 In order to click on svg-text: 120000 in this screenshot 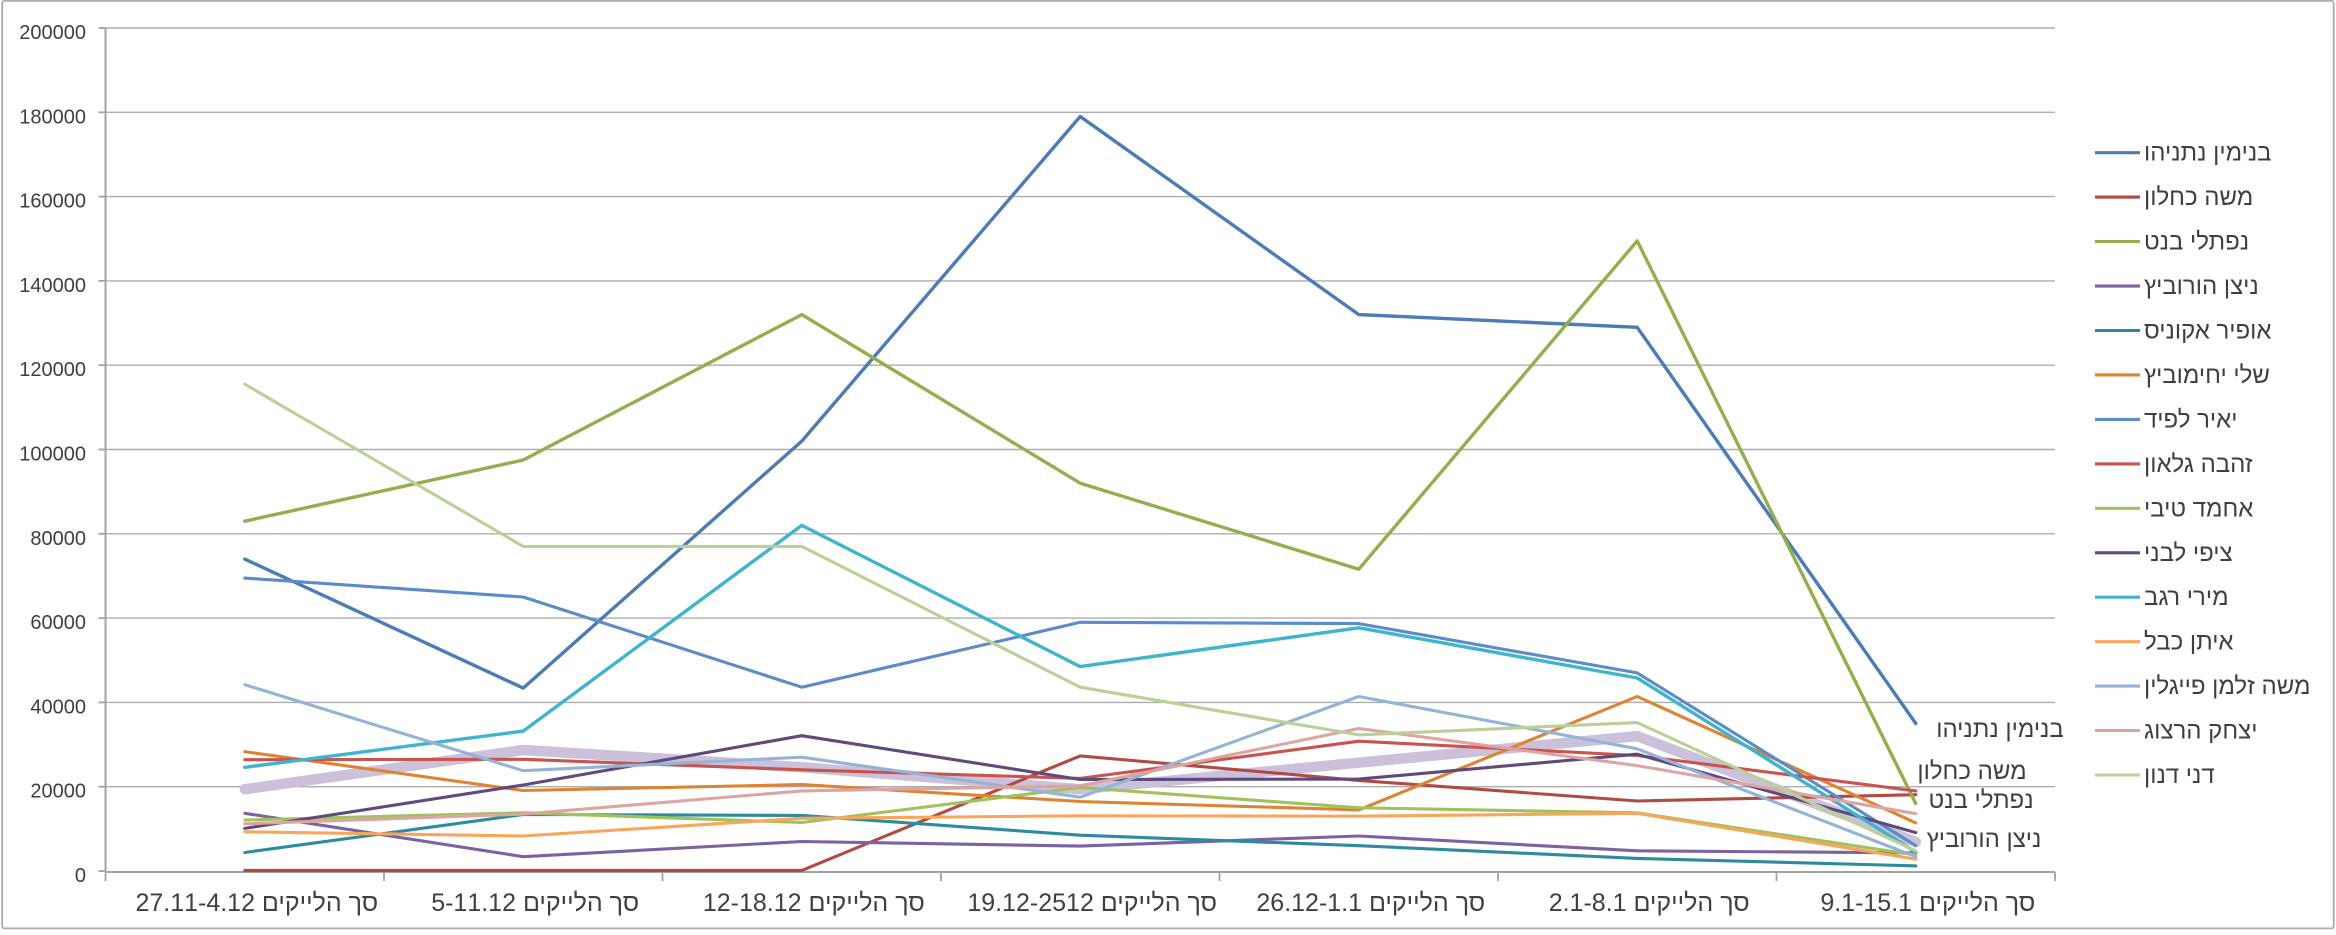, I will do `click(52, 370)`.